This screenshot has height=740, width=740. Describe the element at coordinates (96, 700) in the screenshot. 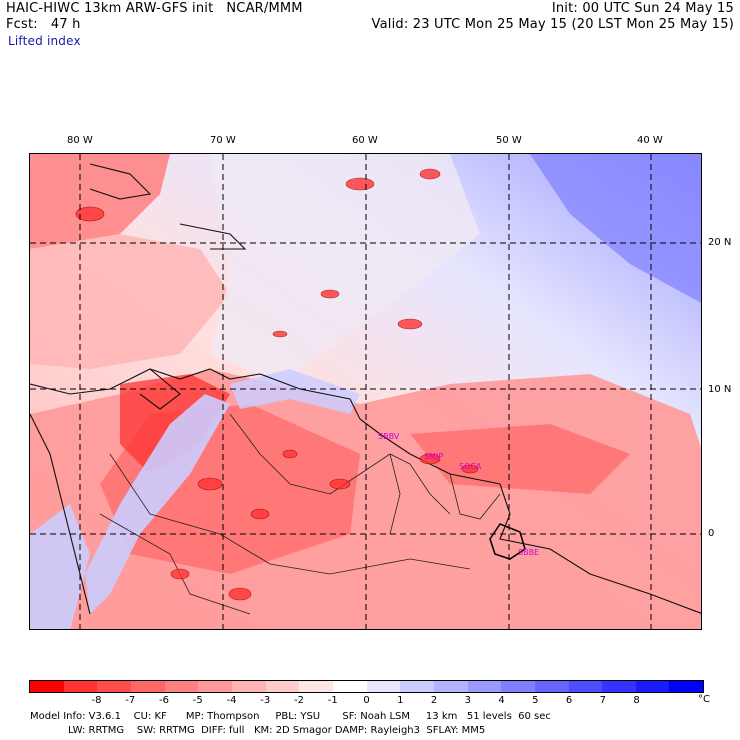

I see `colorbar-tick-label: -8` at that location.